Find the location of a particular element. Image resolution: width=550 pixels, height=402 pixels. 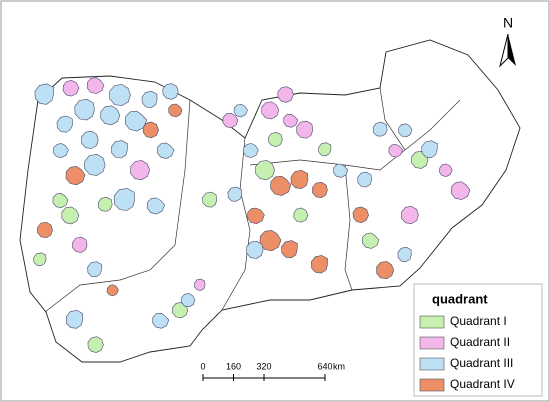

legend-label: Quadrant II is located at coordinates (480, 342).